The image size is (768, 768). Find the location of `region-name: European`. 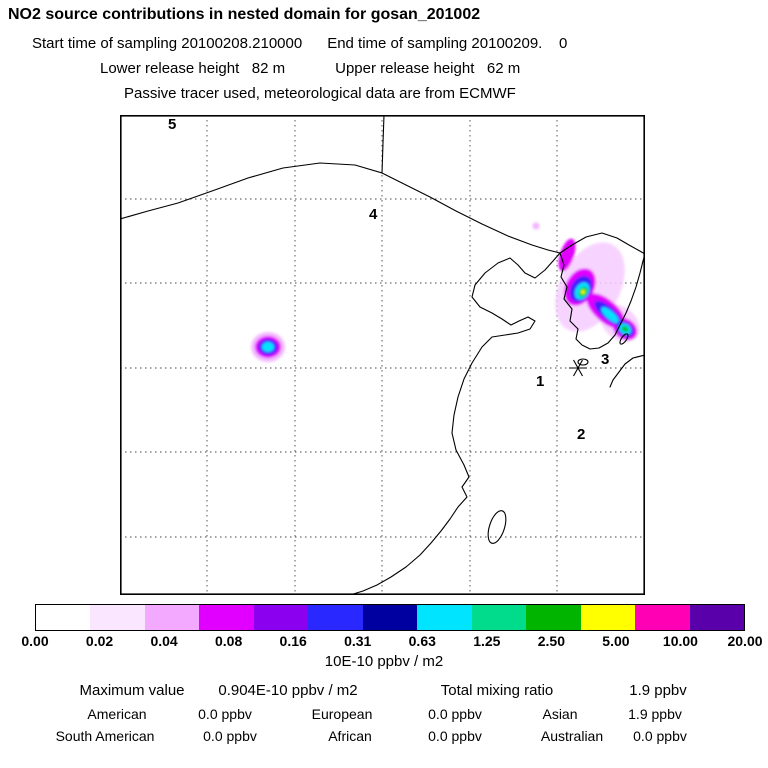

region-name: European is located at coordinates (342, 714).